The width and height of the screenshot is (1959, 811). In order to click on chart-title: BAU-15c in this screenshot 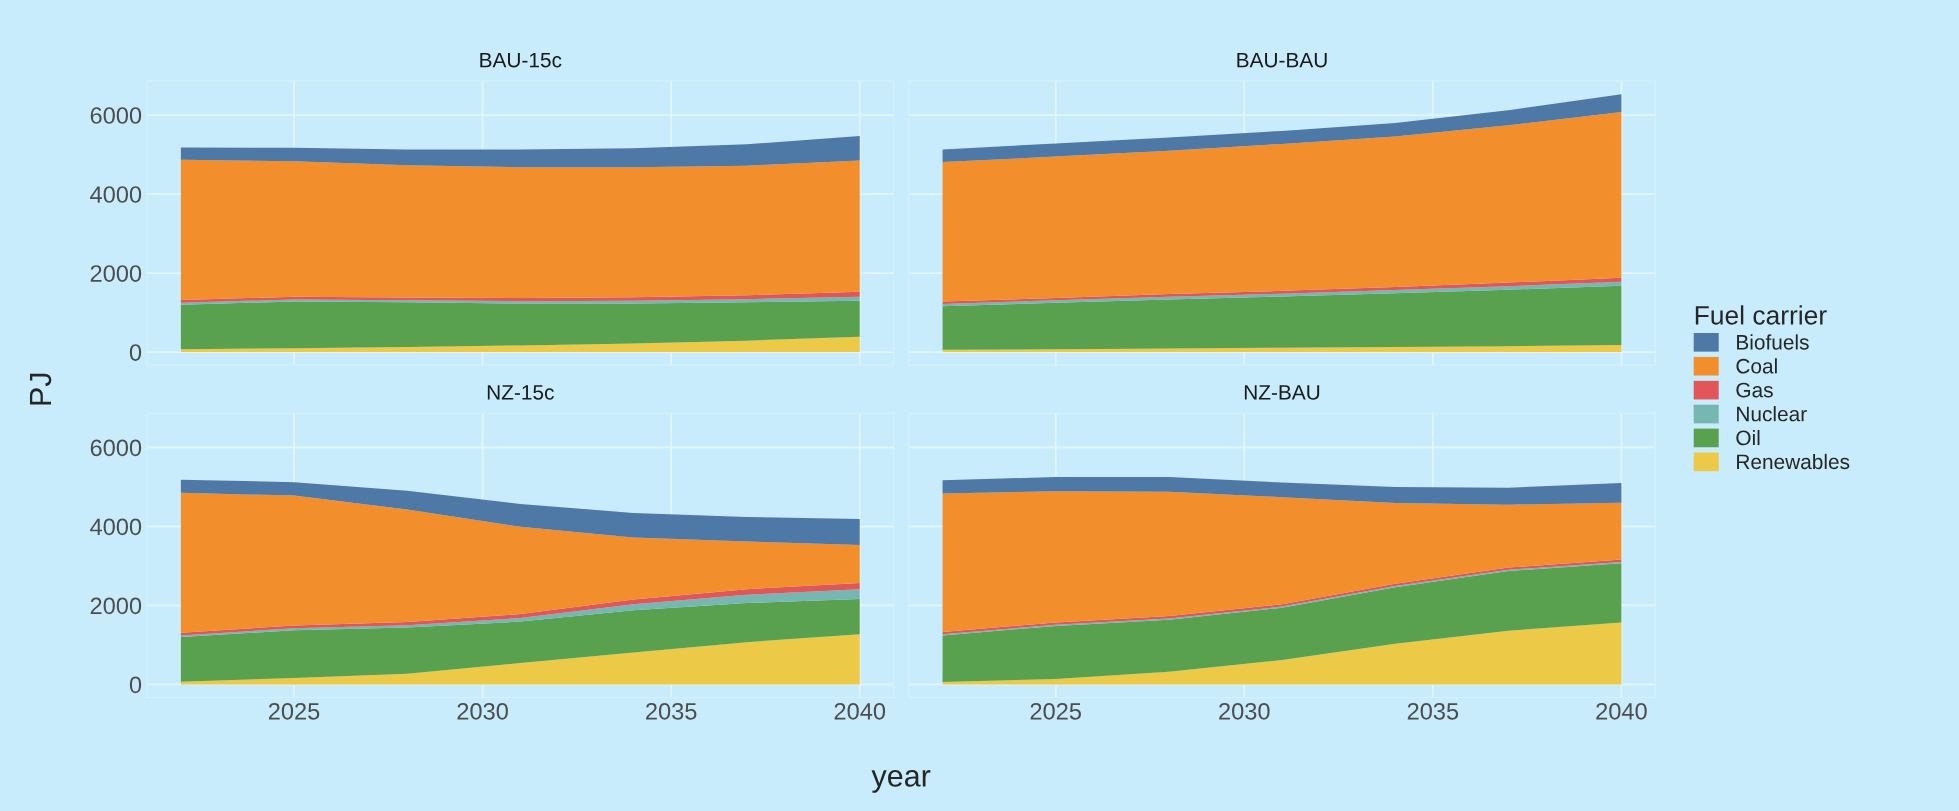, I will do `click(521, 60)`.